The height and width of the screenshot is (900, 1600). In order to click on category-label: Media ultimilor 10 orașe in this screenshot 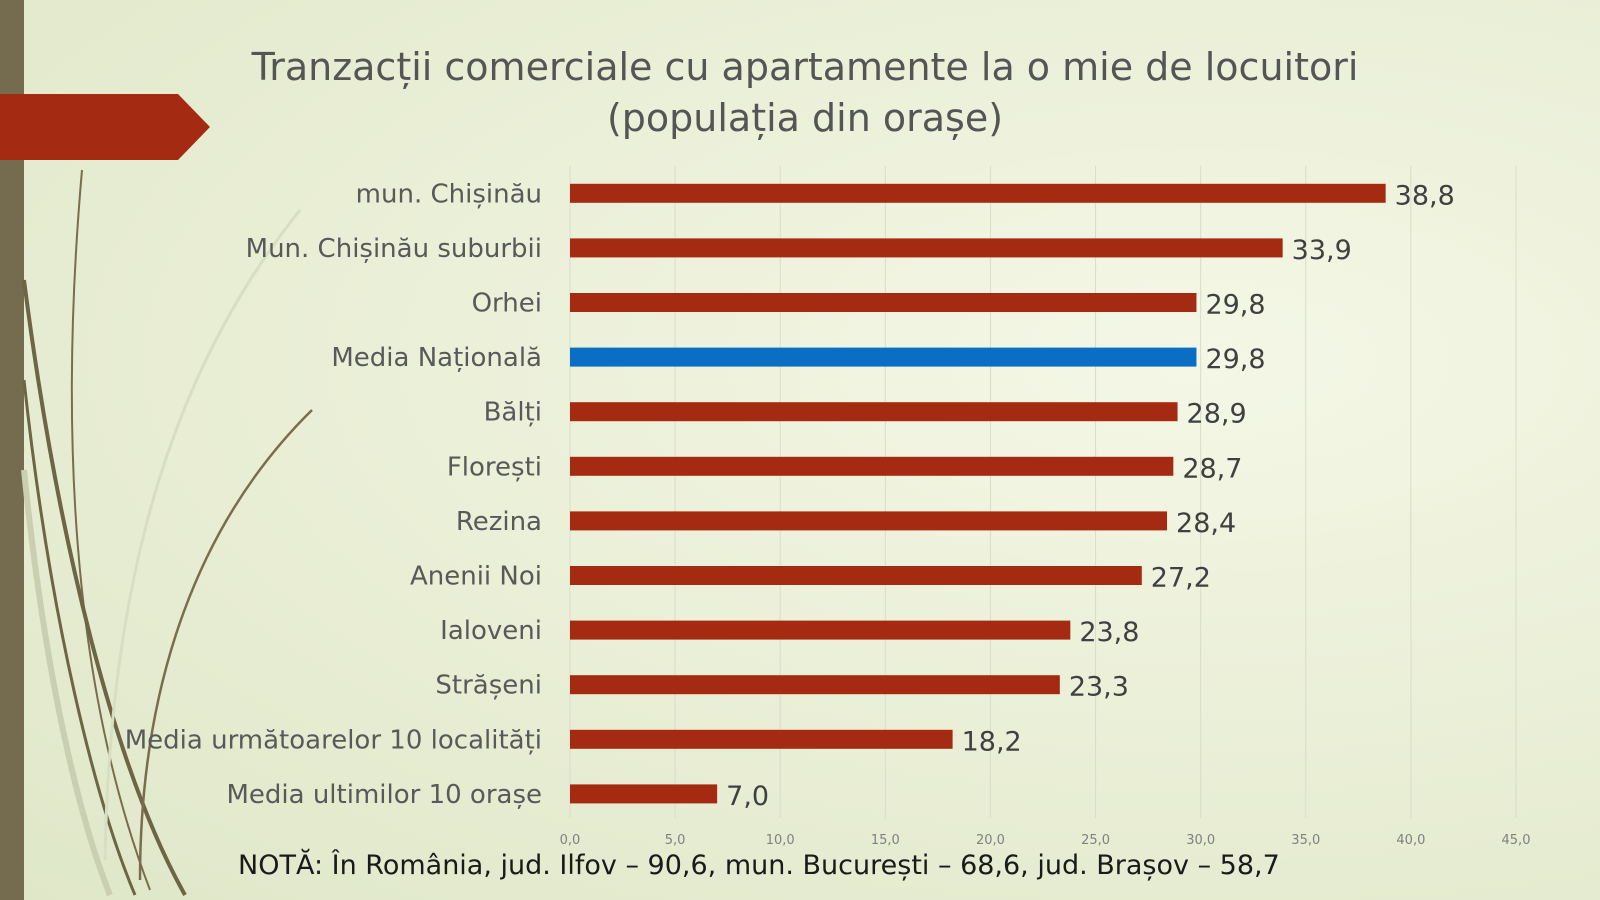, I will do `click(384, 795)`.